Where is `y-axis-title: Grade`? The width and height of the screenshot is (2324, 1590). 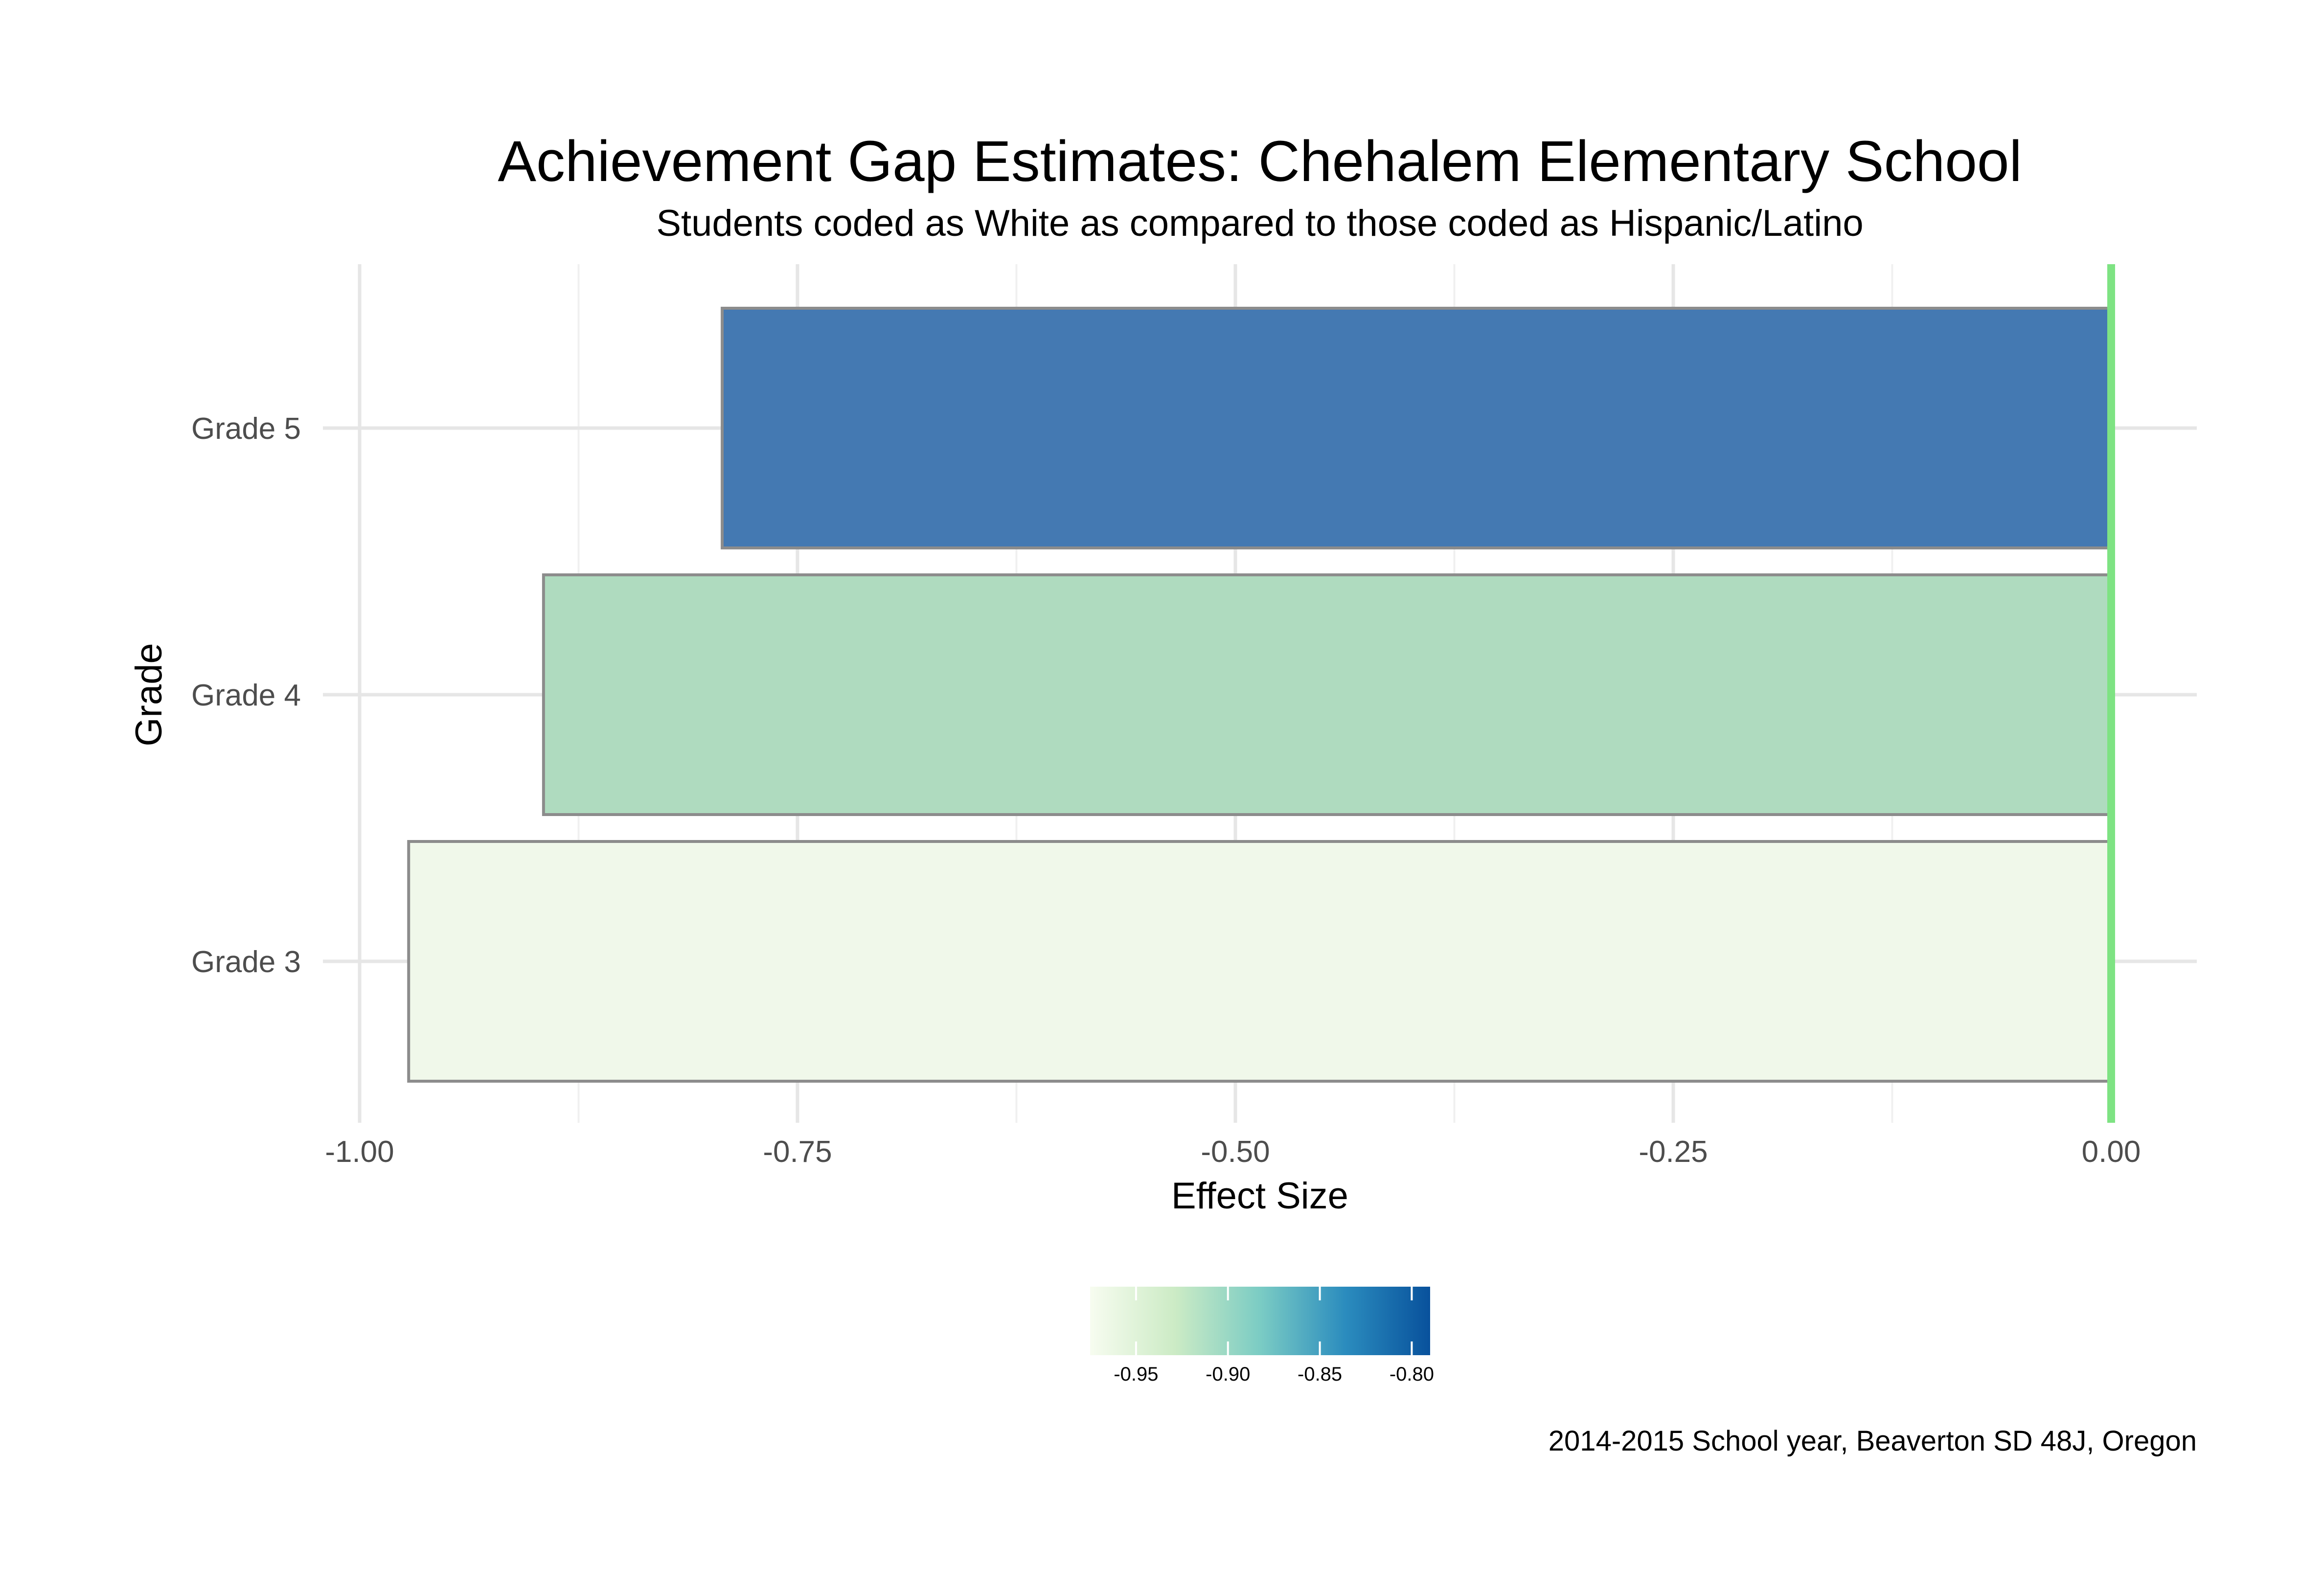
y-axis-title: Grade is located at coordinates (149, 695).